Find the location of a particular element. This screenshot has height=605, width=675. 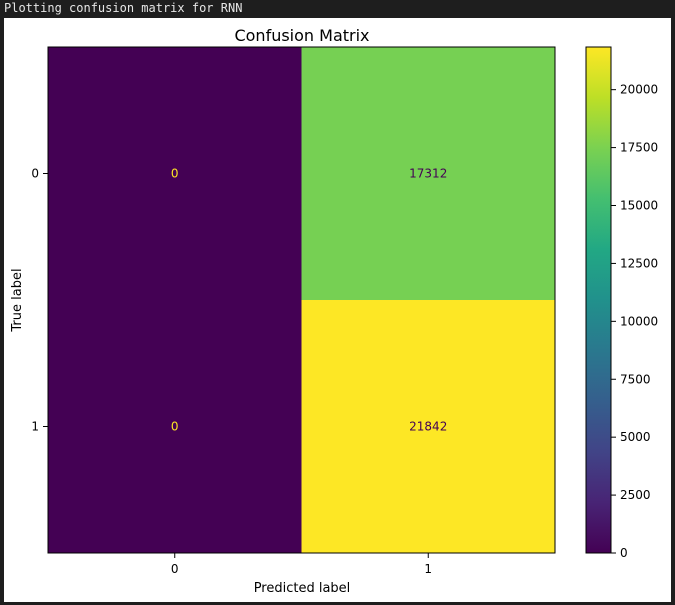

colorbar-tick-label: 20000 is located at coordinates (639, 90).